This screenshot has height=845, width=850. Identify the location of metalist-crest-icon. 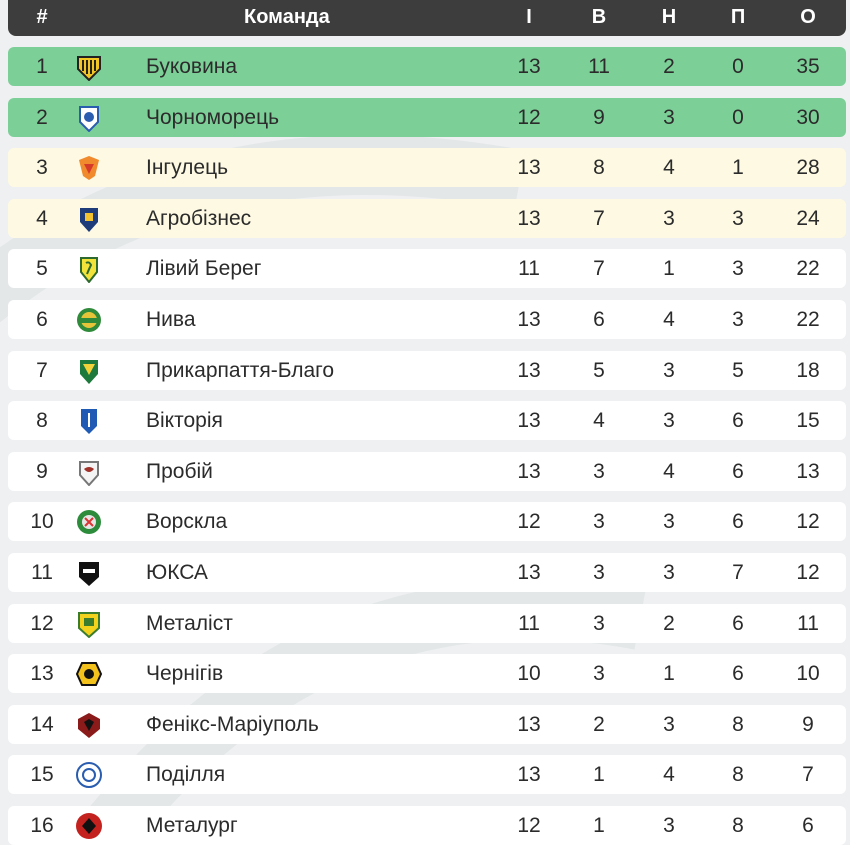
(89, 624).